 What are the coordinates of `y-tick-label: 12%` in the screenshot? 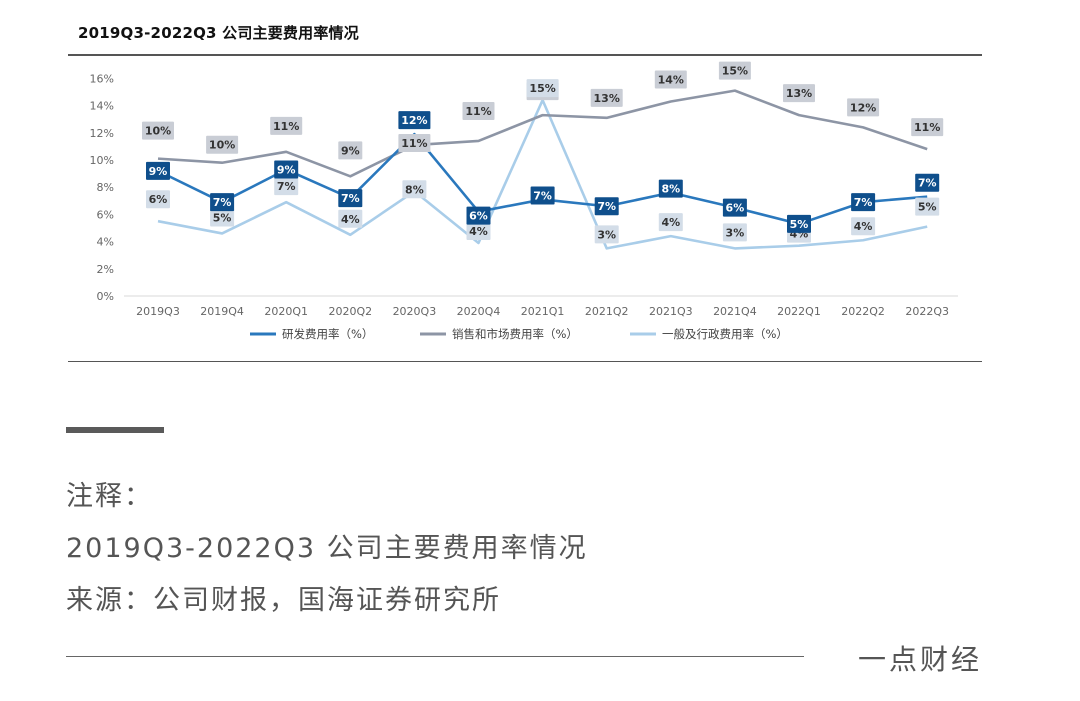 It's located at (102, 133).